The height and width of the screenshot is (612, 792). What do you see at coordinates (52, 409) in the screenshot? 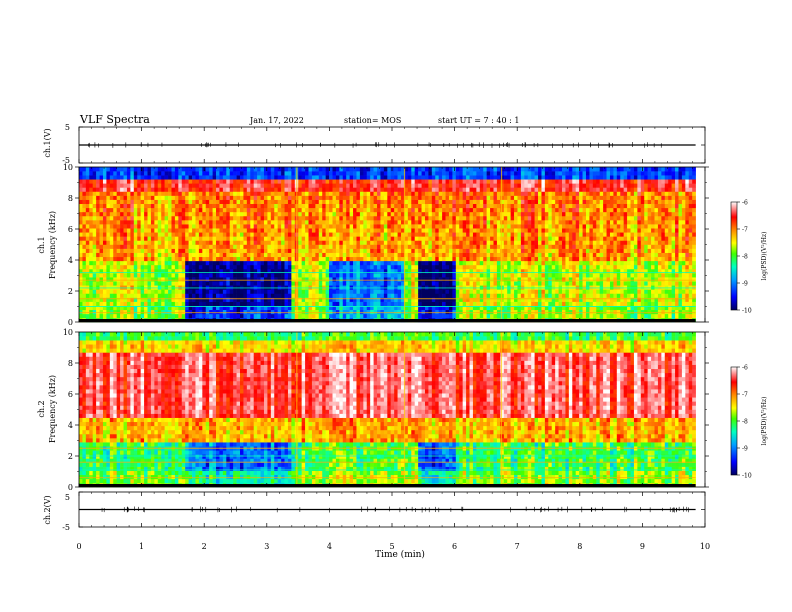
I see `spectrogram-ch2-ylabel-line2: Frequency (kHz)` at bounding box center [52, 409].